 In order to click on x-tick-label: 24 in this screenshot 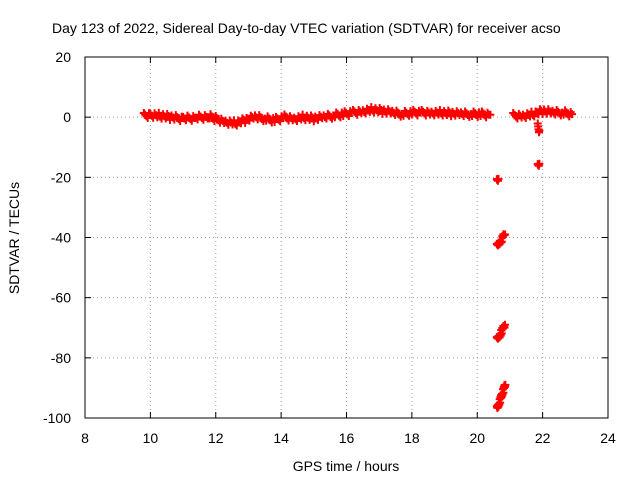, I will do `click(608, 438)`.